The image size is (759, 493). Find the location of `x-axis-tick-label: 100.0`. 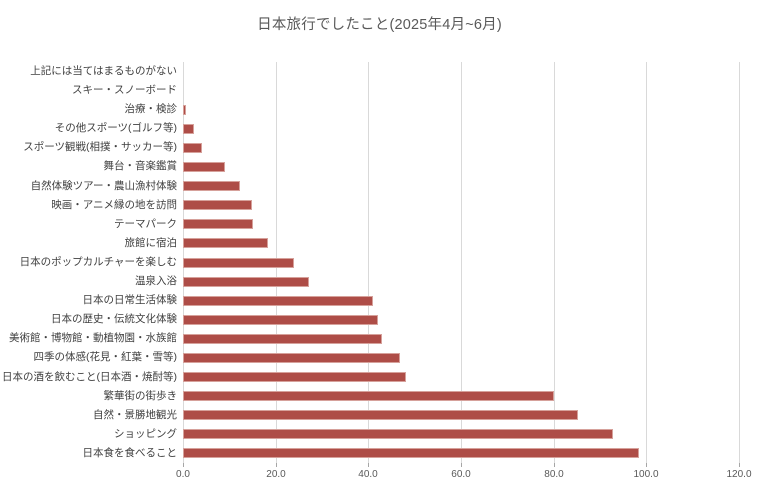

x-axis-tick-label: 100.0 is located at coordinates (646, 474).